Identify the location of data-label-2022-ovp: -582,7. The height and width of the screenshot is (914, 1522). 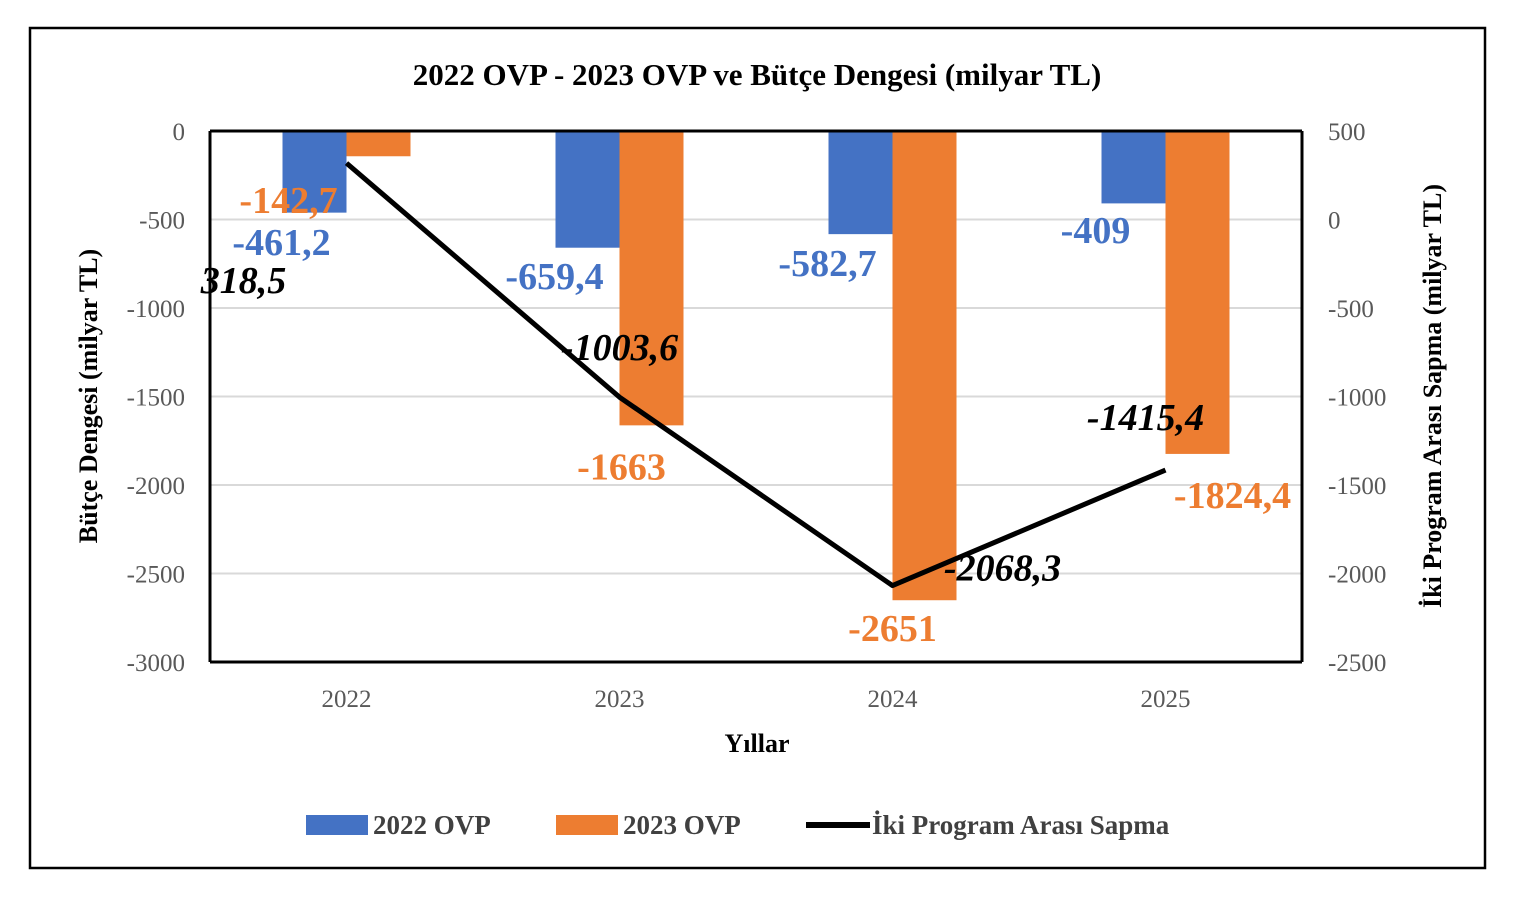
(827, 264).